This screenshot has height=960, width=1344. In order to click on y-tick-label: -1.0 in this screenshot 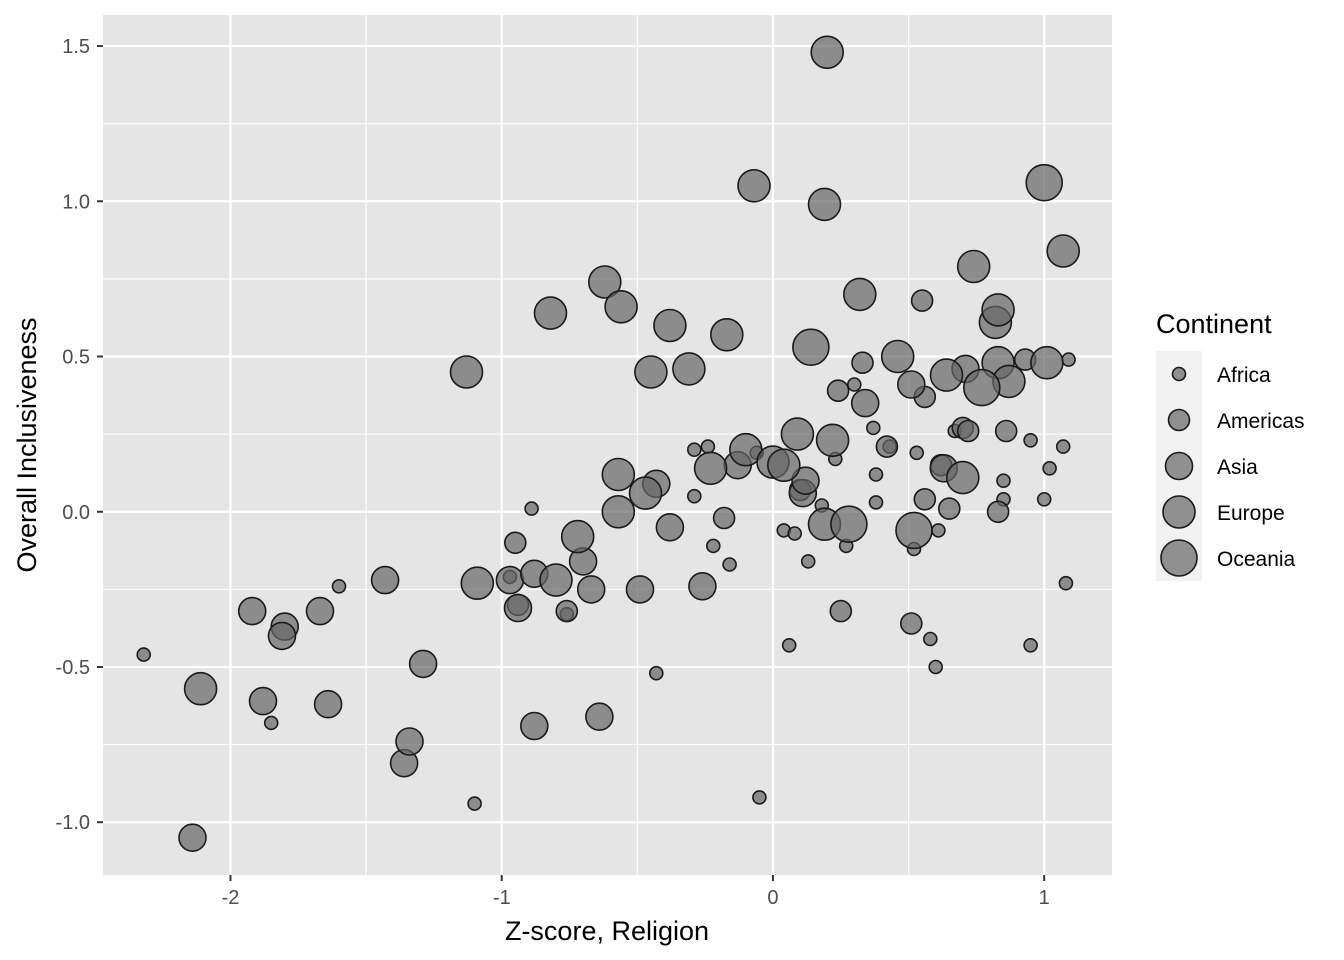, I will do `click(73, 823)`.